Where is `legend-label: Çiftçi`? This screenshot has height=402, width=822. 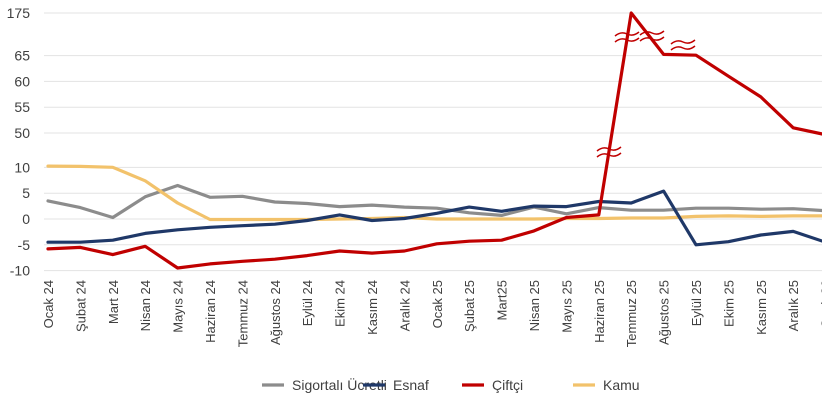 legend-label: Çiftçi is located at coordinates (507, 385).